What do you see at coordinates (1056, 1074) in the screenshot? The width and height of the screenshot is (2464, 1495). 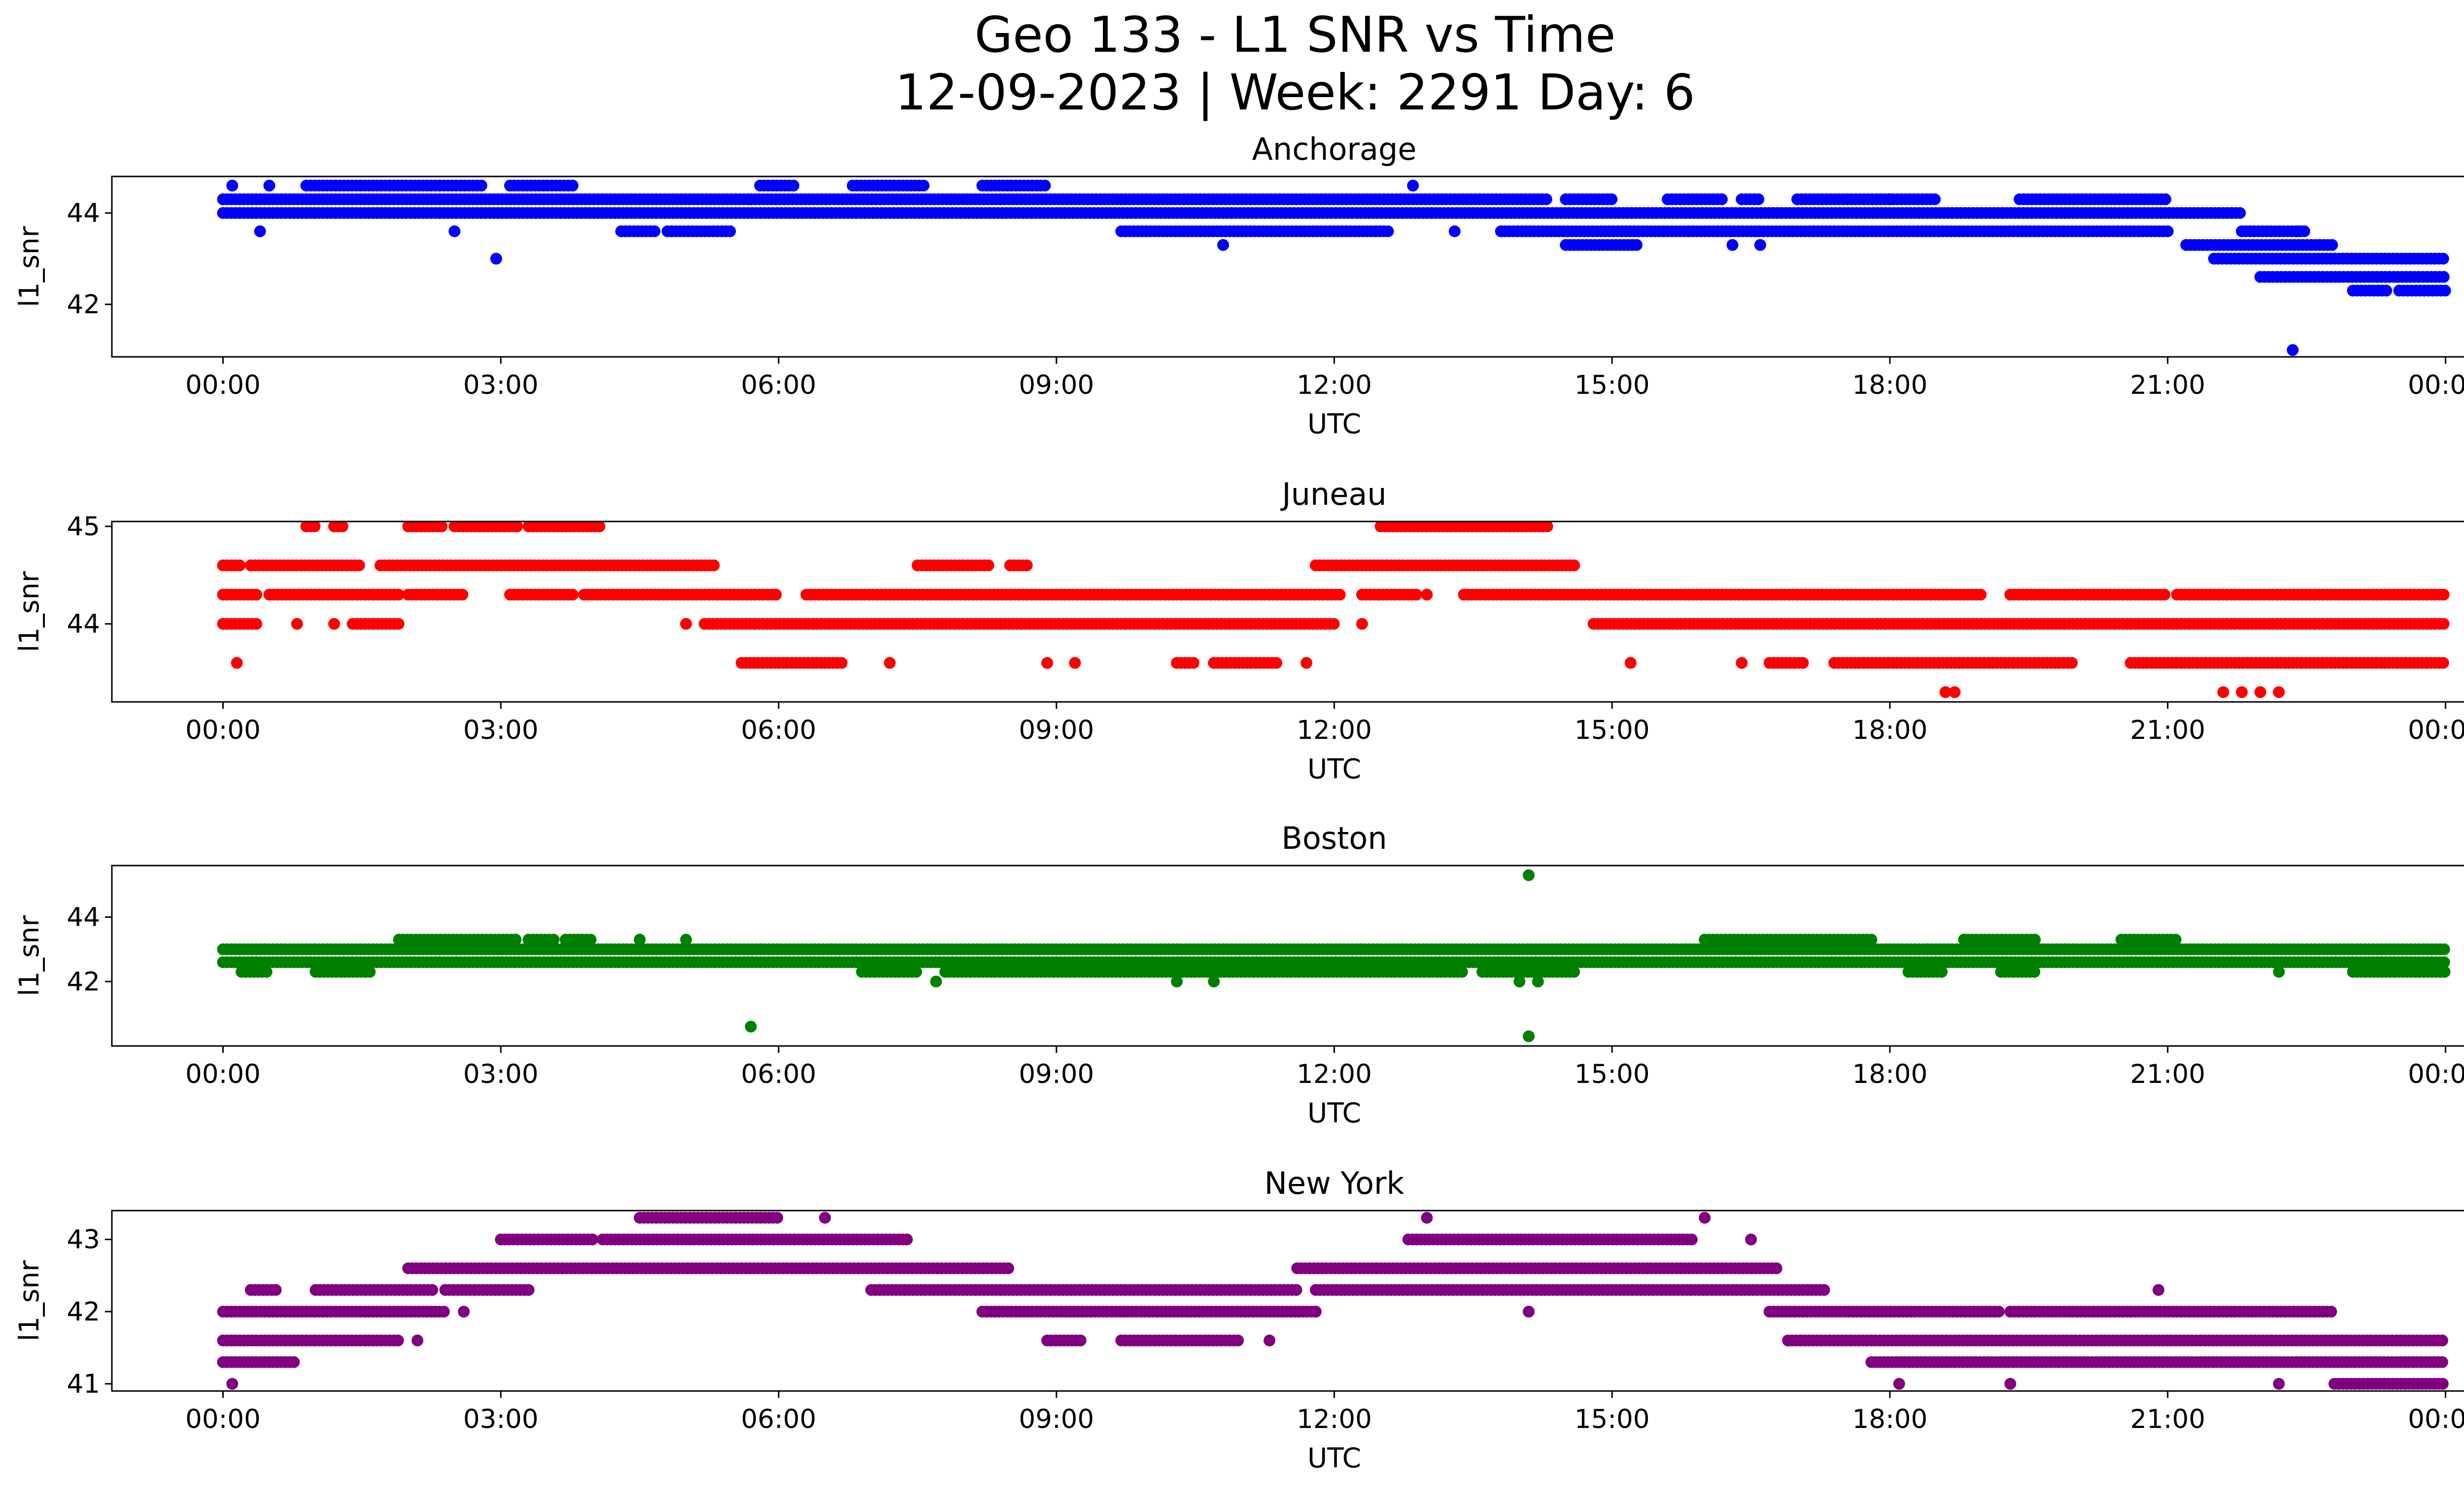 I see `x-tick-label: 09:00` at bounding box center [1056, 1074].